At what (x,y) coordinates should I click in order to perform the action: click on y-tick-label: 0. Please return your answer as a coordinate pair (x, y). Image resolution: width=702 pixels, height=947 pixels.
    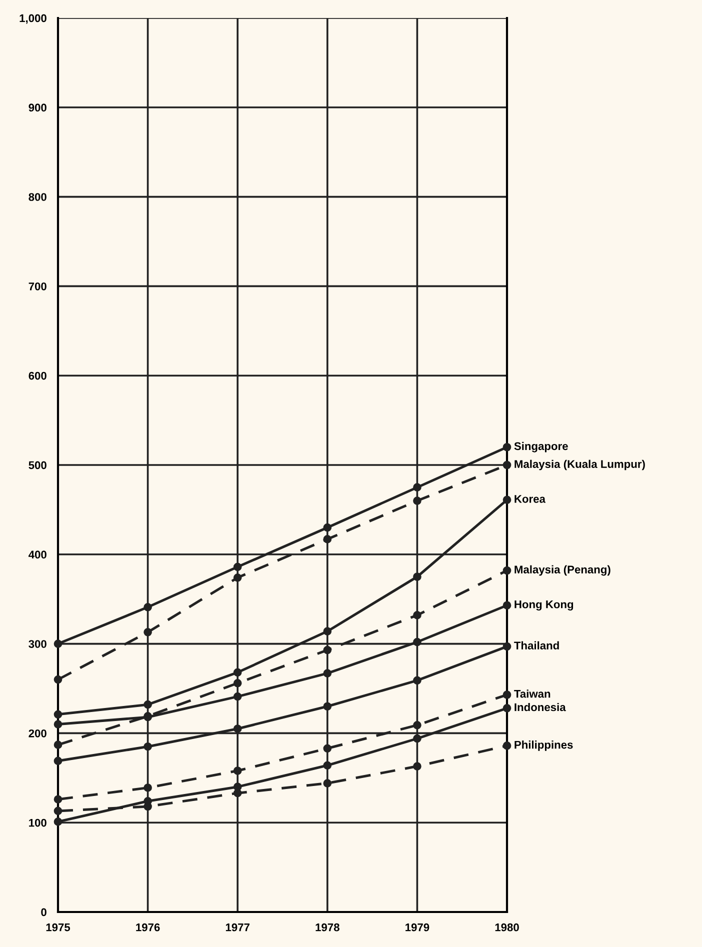
    Looking at the image, I should click on (43, 912).